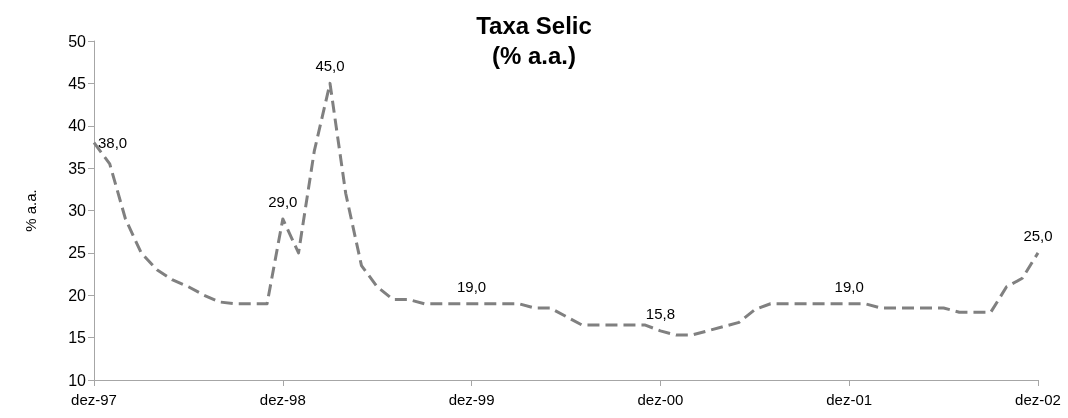  I want to click on chart-subtitle: (% a.a.), so click(534, 55).